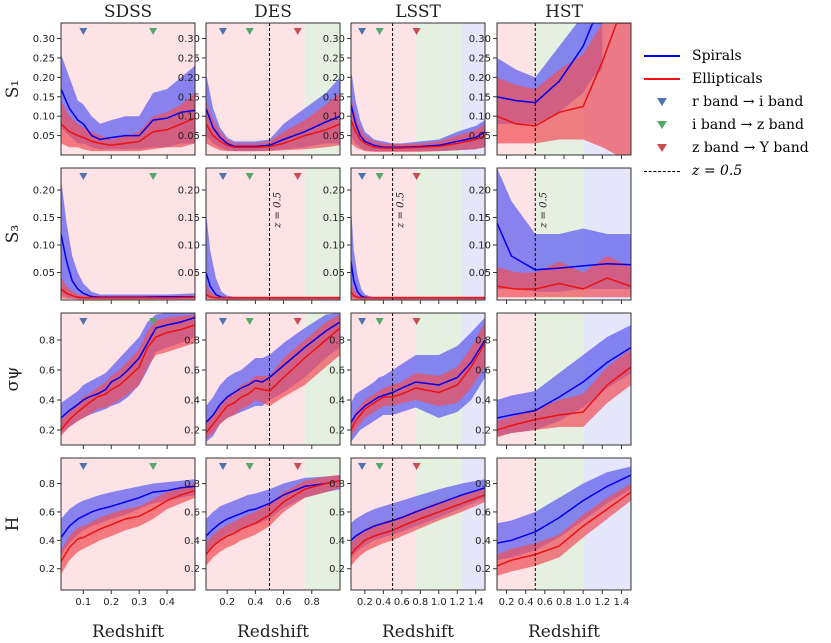 The height and width of the screenshot is (643, 831). Describe the element at coordinates (735, 124) in the screenshot. I see `legend-i-to-z: i band → z band` at that location.